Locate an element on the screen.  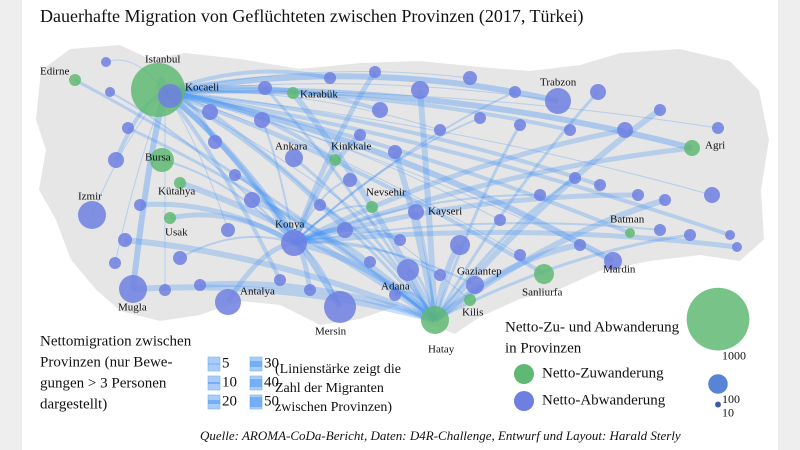
legend-item: Netto-Zuwanderung is located at coordinates (603, 373).